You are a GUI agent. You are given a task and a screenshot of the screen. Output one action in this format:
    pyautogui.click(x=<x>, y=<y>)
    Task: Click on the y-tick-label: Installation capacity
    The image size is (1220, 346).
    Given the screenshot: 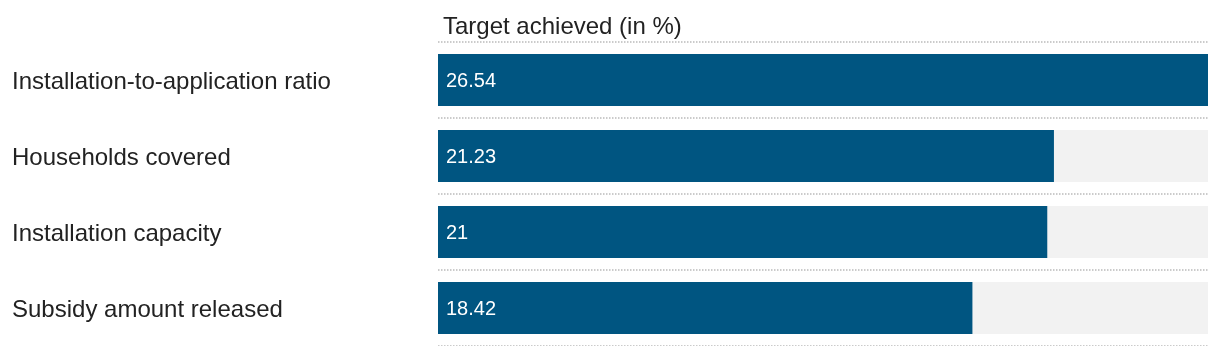 What is the action you would take?
    pyautogui.click(x=117, y=232)
    